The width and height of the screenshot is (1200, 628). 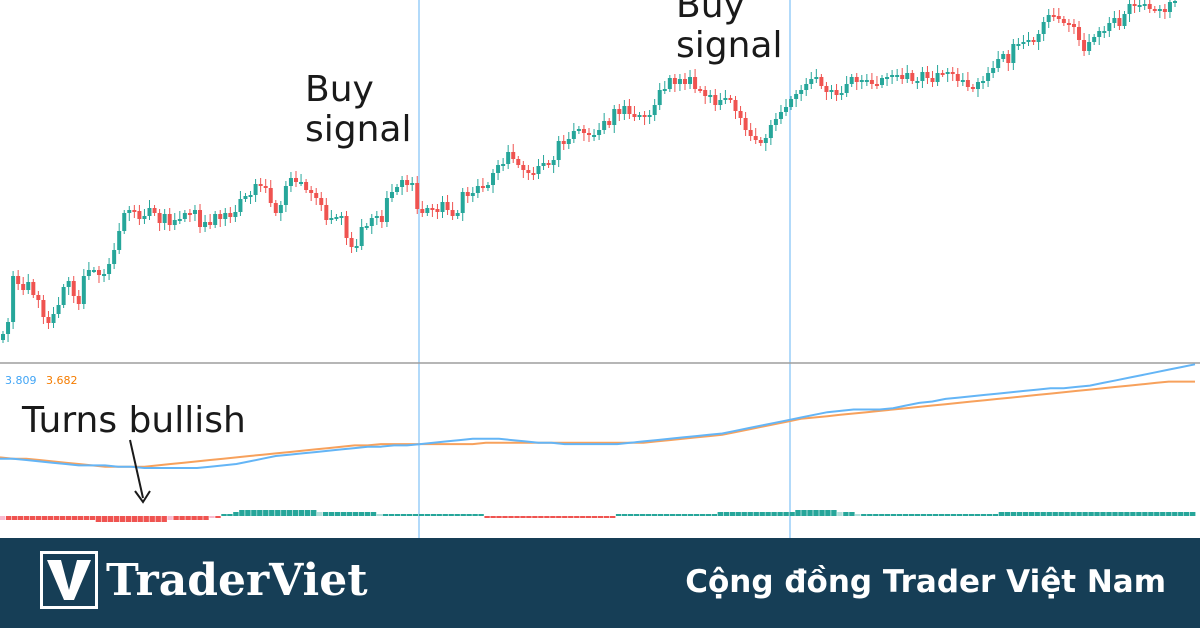 What do you see at coordinates (597, 424) in the screenshot?
I see `slow-line` at bounding box center [597, 424].